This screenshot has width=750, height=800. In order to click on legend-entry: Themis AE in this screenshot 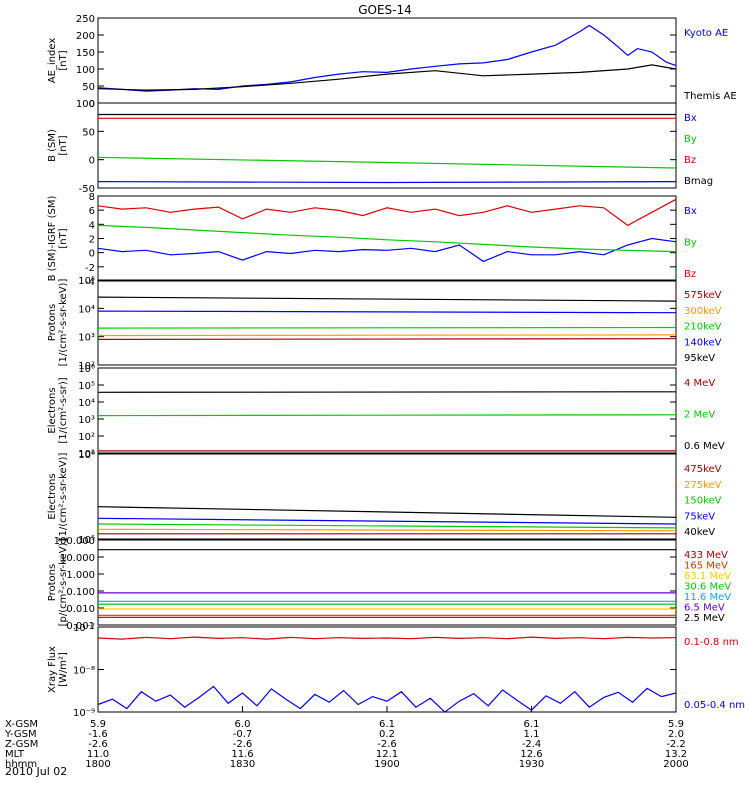, I will do `click(710, 96)`.